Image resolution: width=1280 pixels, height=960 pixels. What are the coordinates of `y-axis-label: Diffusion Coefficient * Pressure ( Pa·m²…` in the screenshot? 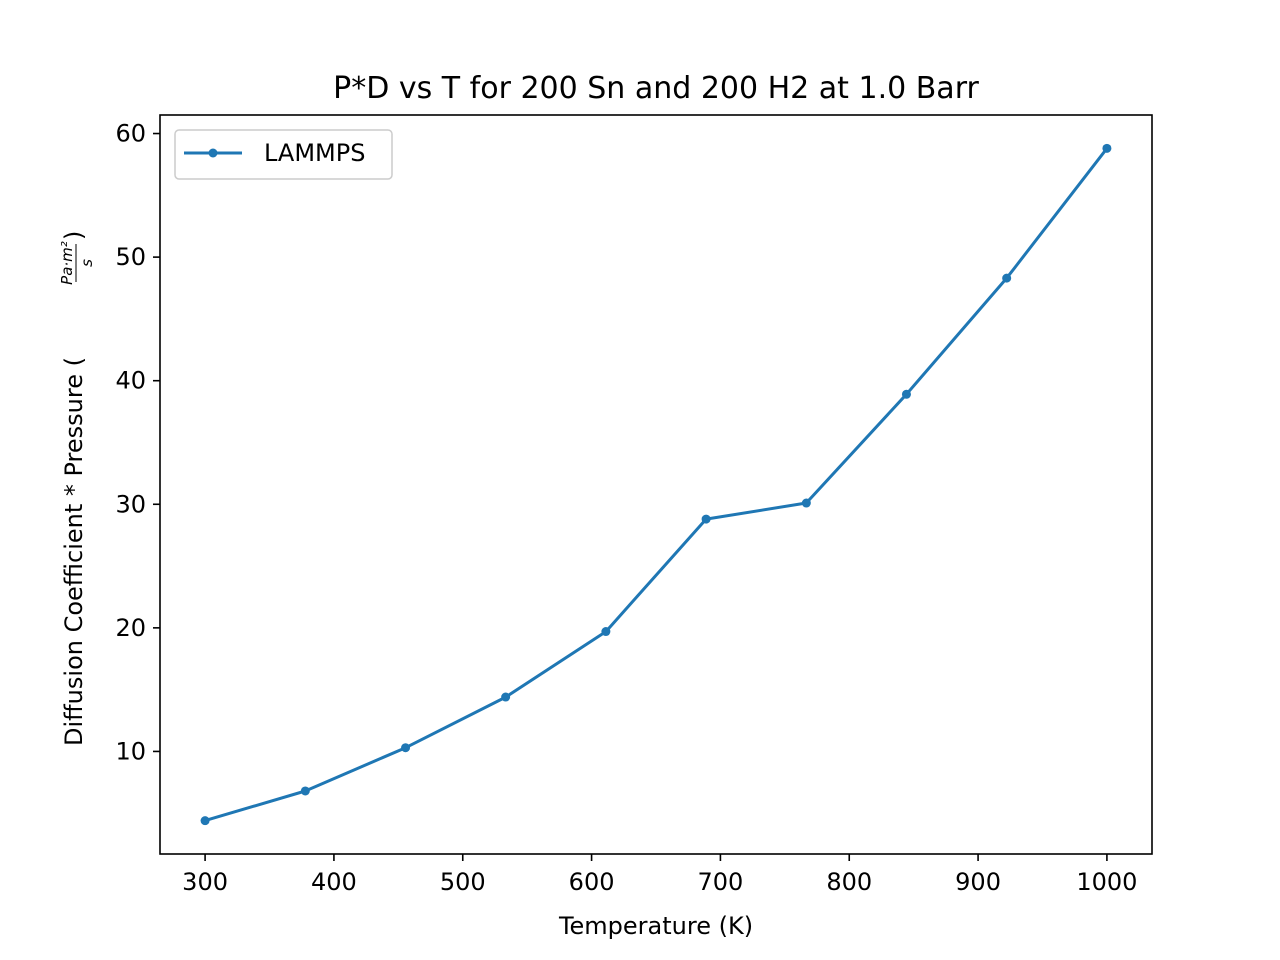 It's located at (77, 488).